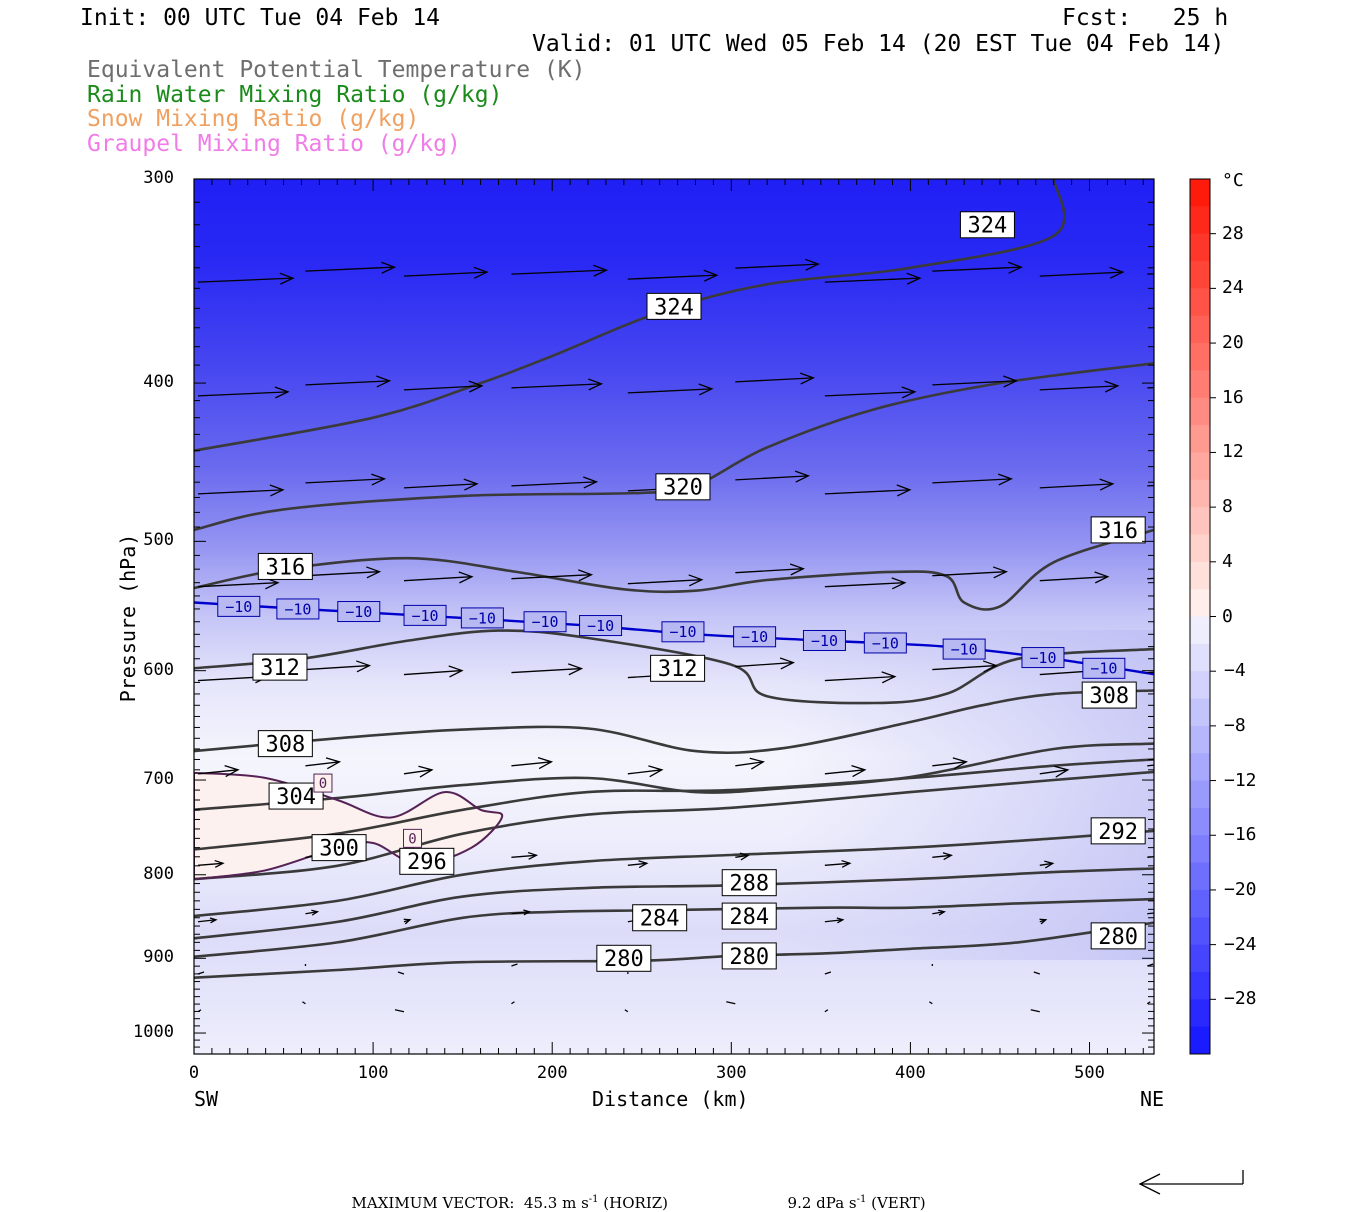 This screenshot has height=1212, width=1350. Describe the element at coordinates (1233, 343) in the screenshot. I see `colorbar-tick-label: 20` at that location.